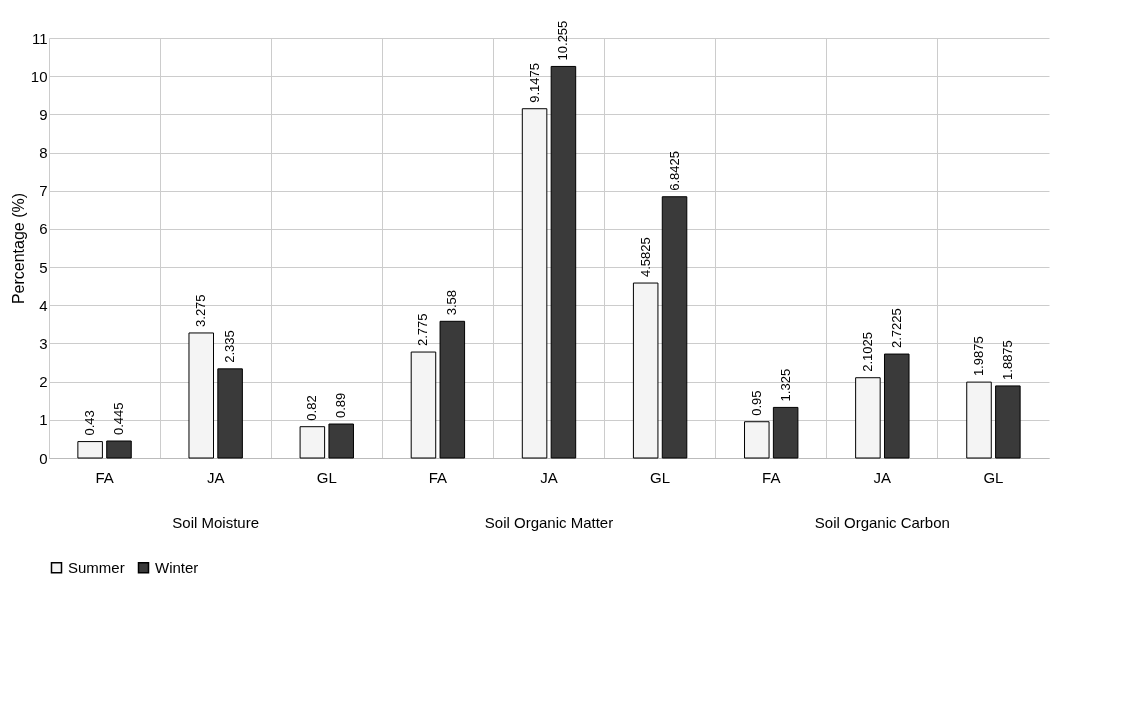  What do you see at coordinates (39, 38) in the screenshot?
I see `y-tick-label: 11` at bounding box center [39, 38].